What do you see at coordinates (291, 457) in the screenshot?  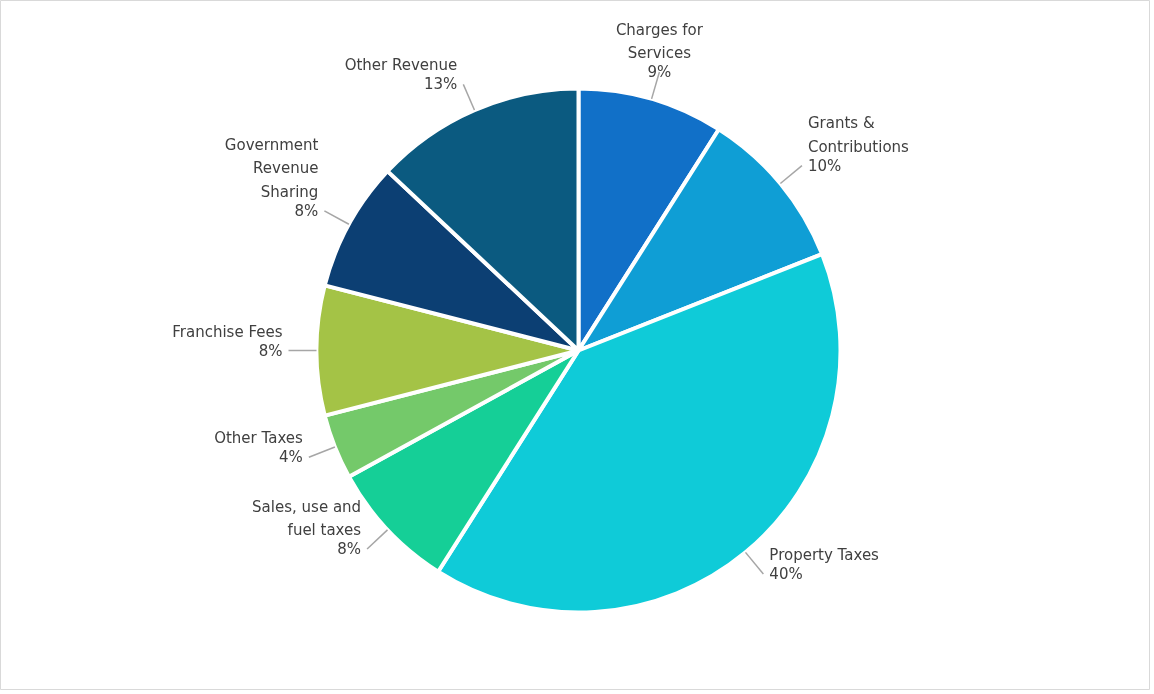 I see `data-label: 4%` at bounding box center [291, 457].